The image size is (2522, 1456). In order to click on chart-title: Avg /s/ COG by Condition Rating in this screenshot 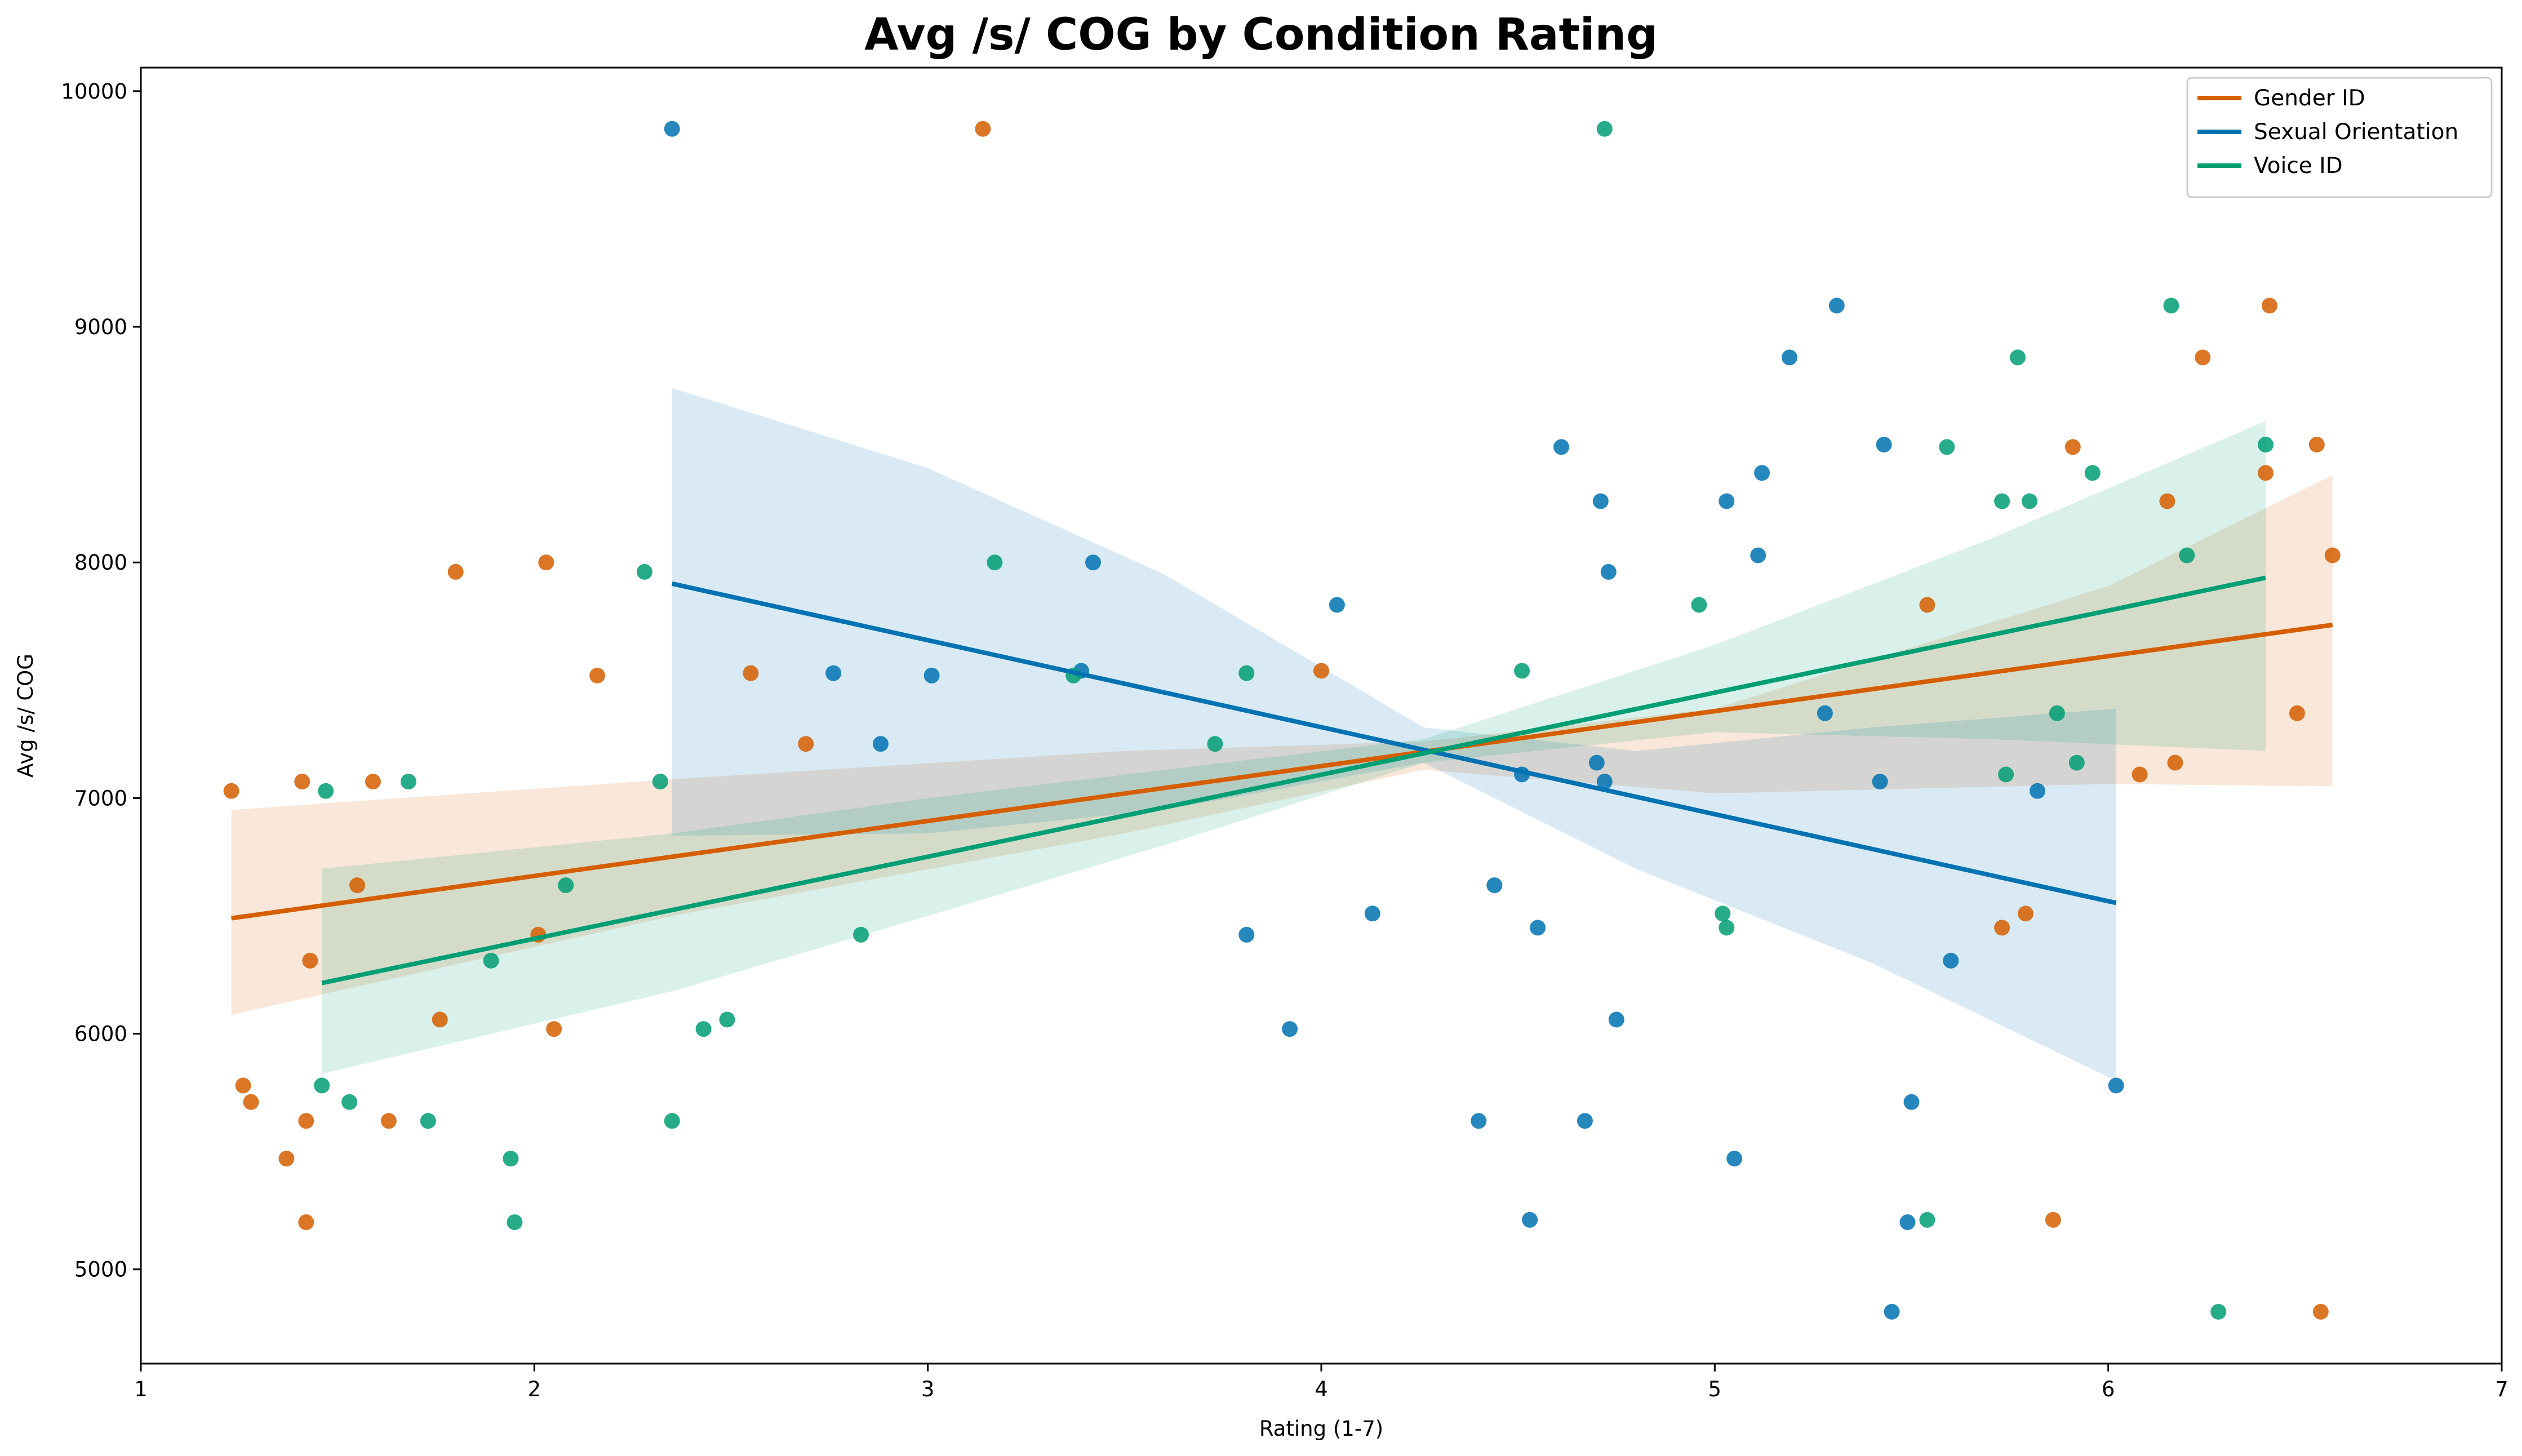, I will do `click(1261, 35)`.